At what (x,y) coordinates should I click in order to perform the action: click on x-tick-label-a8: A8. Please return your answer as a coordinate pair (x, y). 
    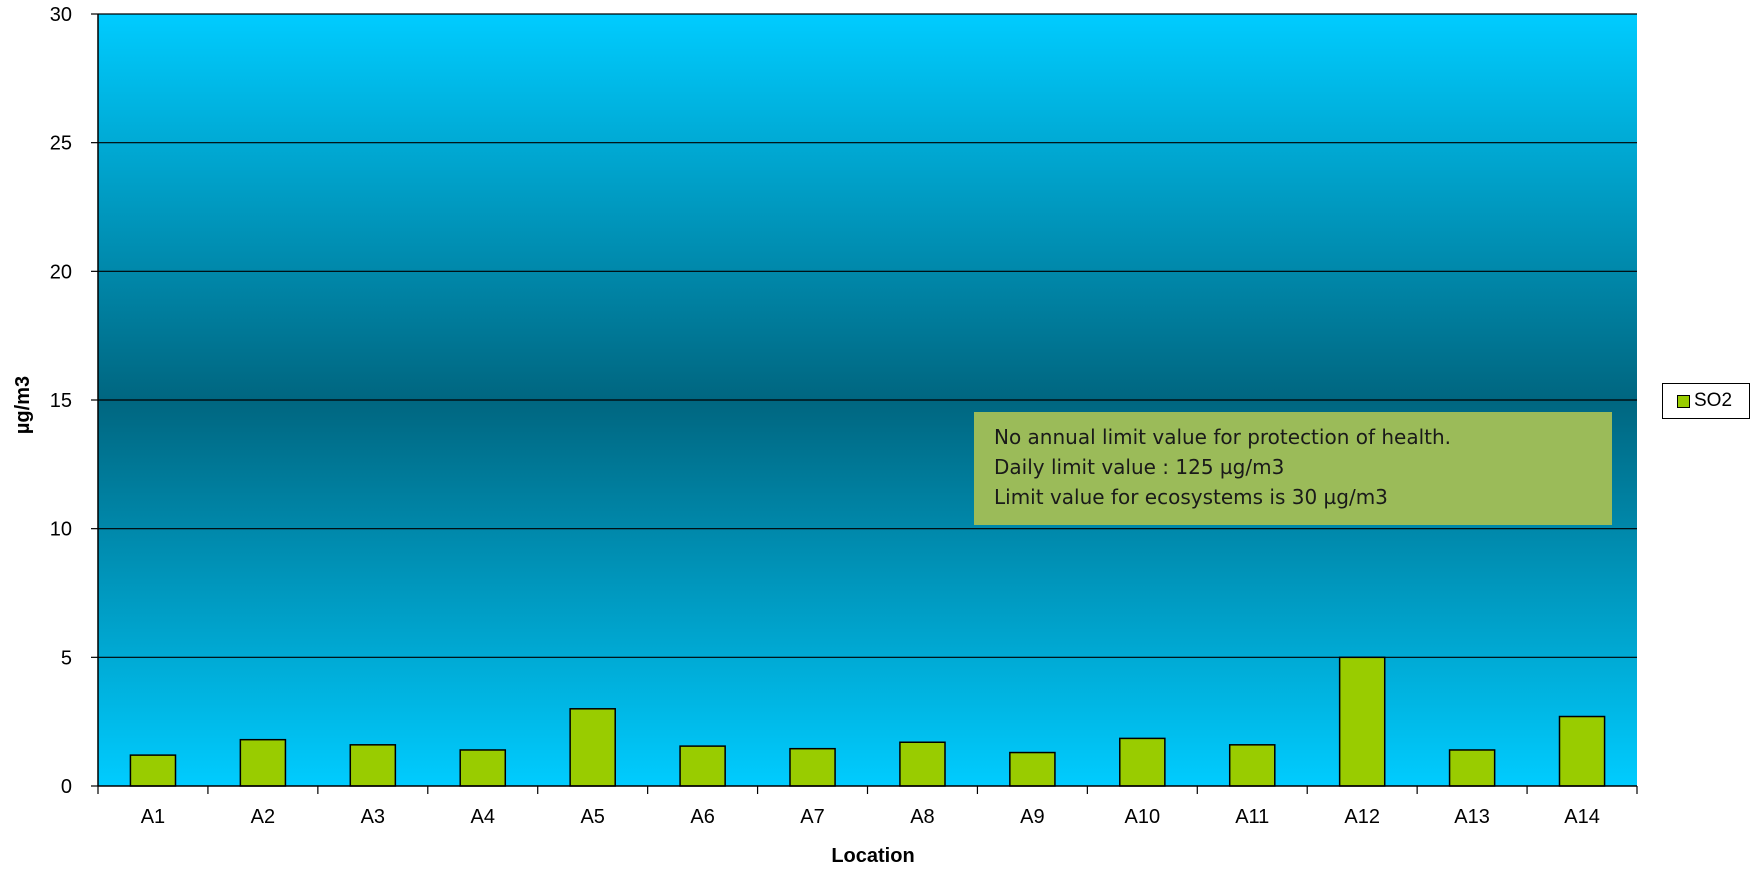
    Looking at the image, I should click on (922, 817).